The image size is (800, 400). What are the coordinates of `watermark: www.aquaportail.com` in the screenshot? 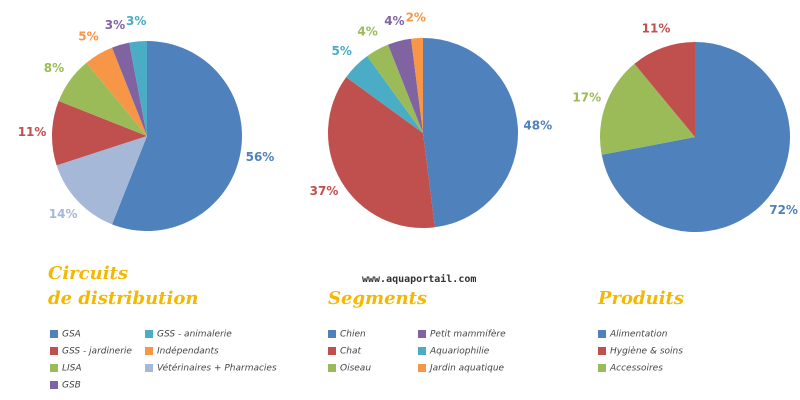 It's located at (419, 279).